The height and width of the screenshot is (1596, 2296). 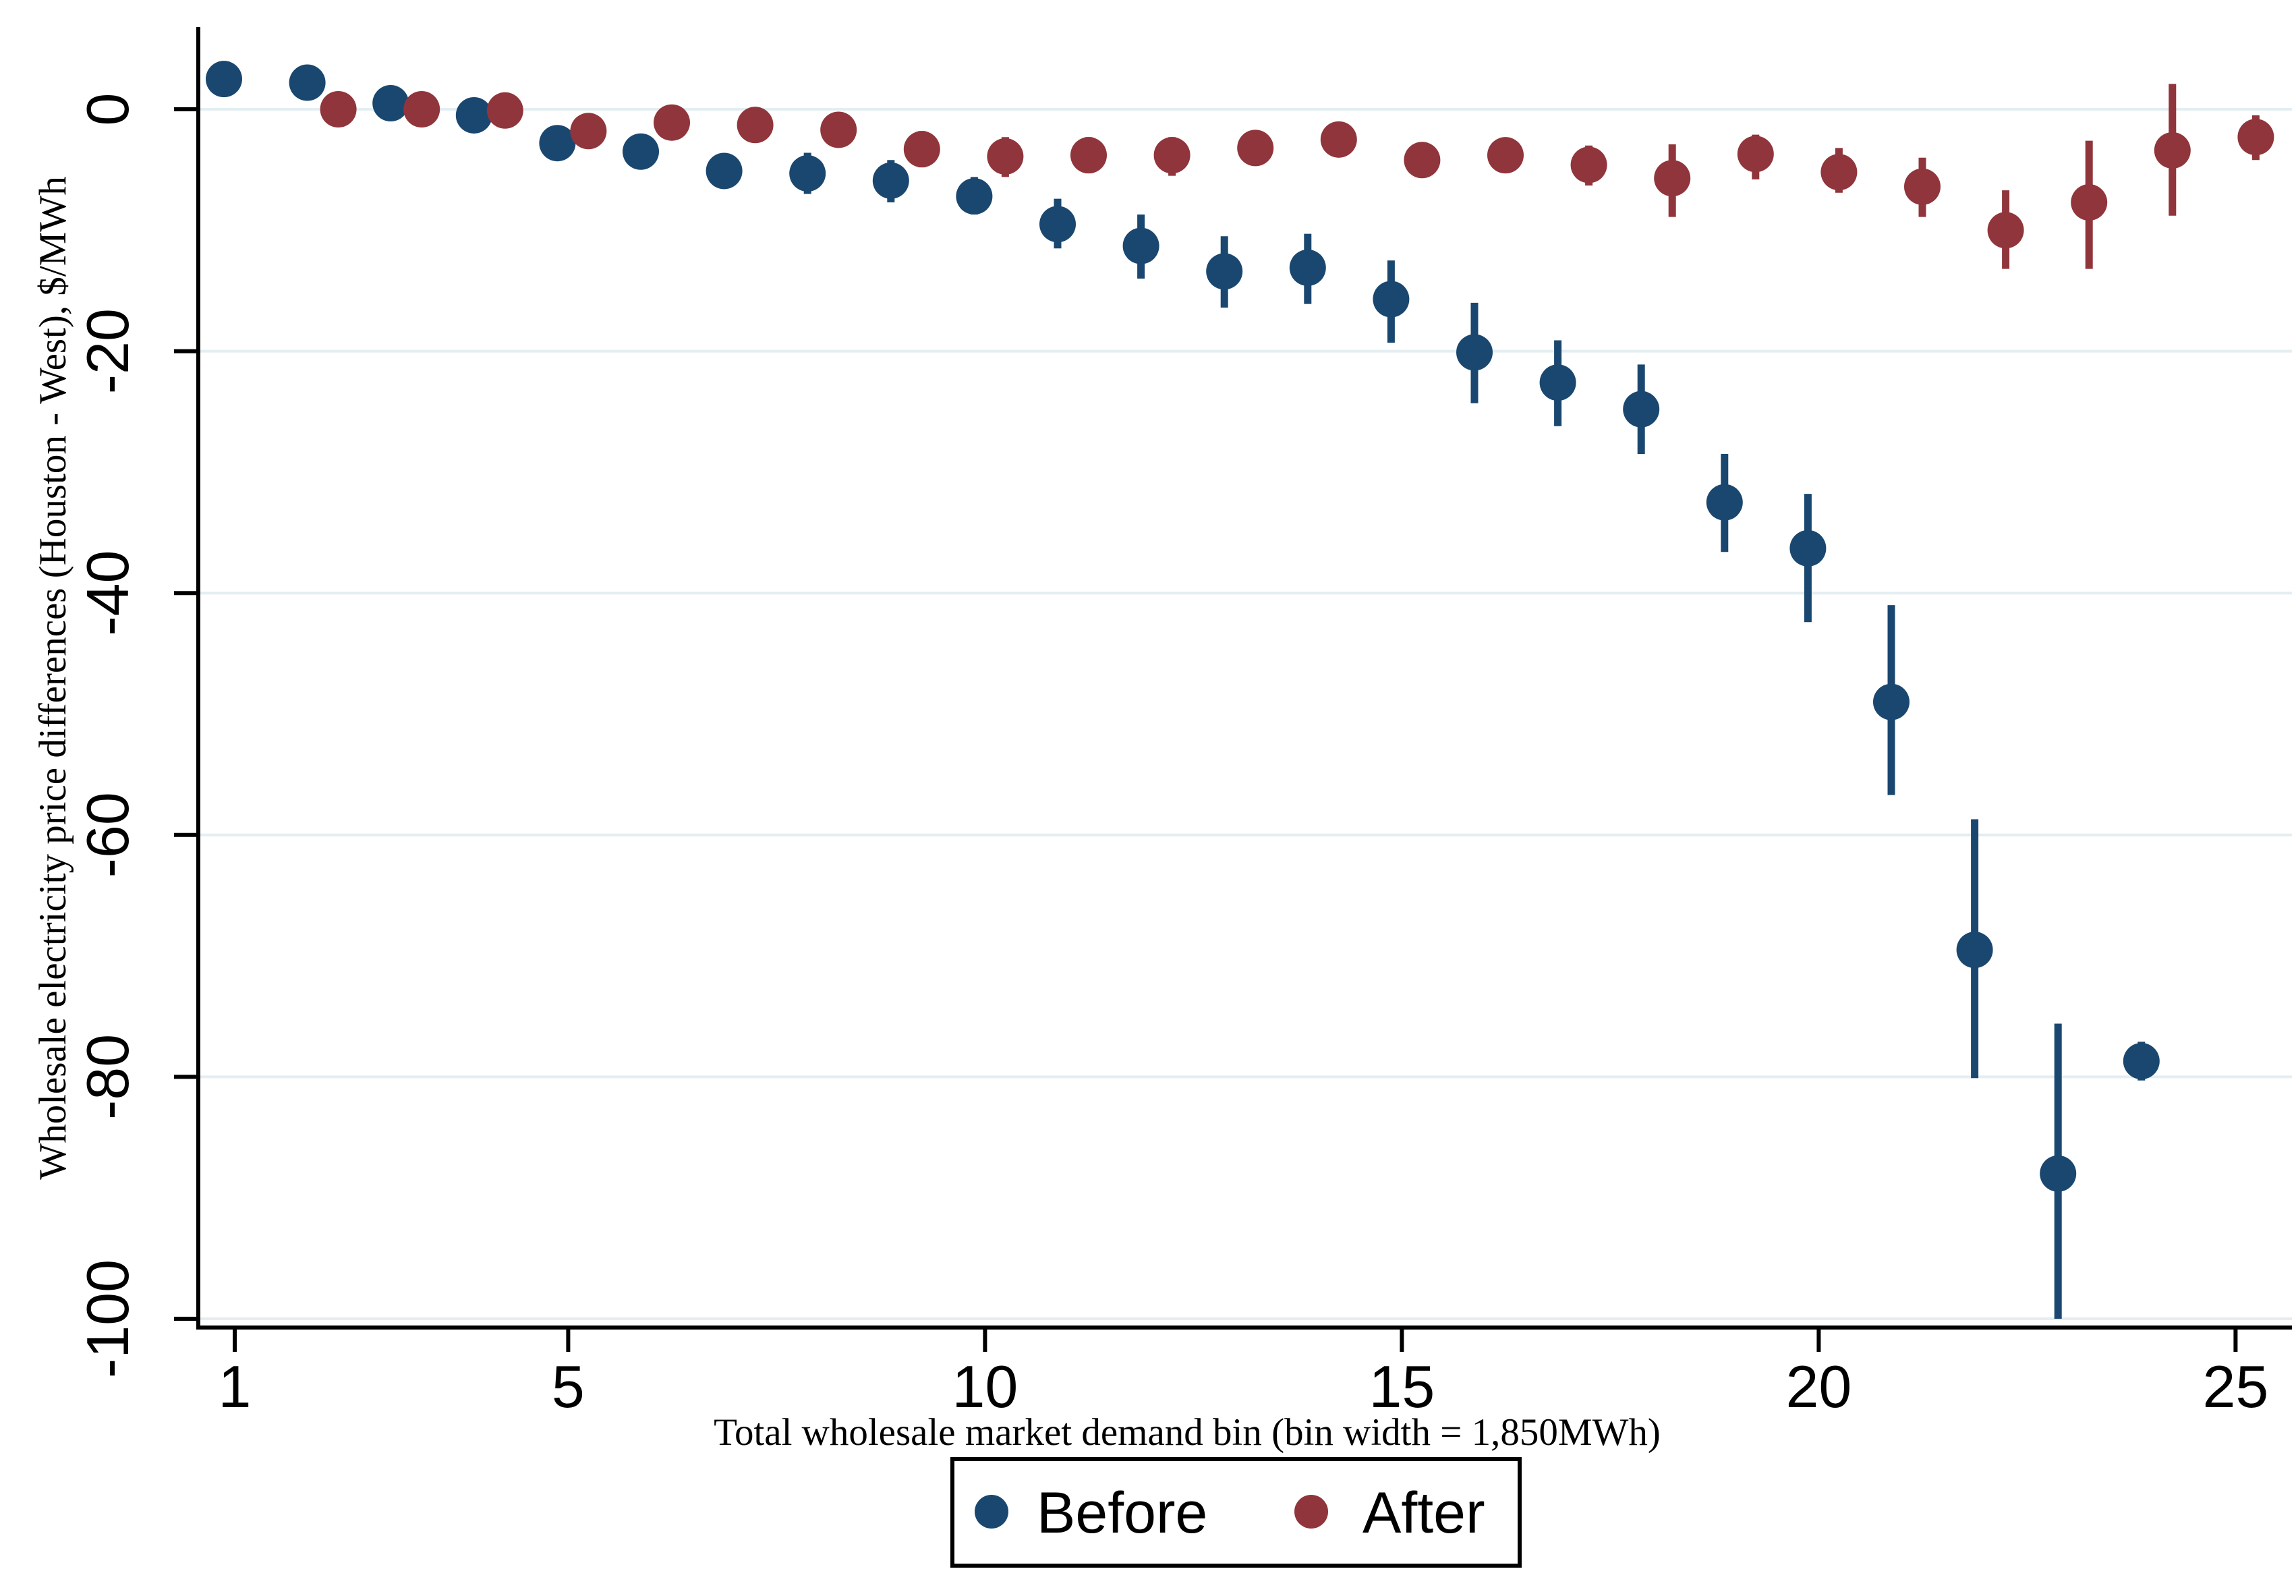 I want to click on series-after, so click(x=1297, y=176).